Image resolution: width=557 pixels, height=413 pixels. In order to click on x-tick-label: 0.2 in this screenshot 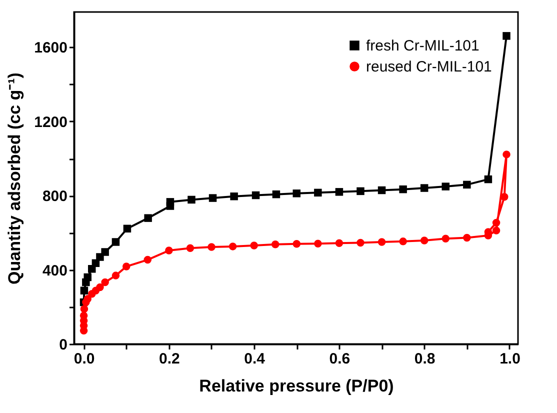, I will do `click(169, 359)`.